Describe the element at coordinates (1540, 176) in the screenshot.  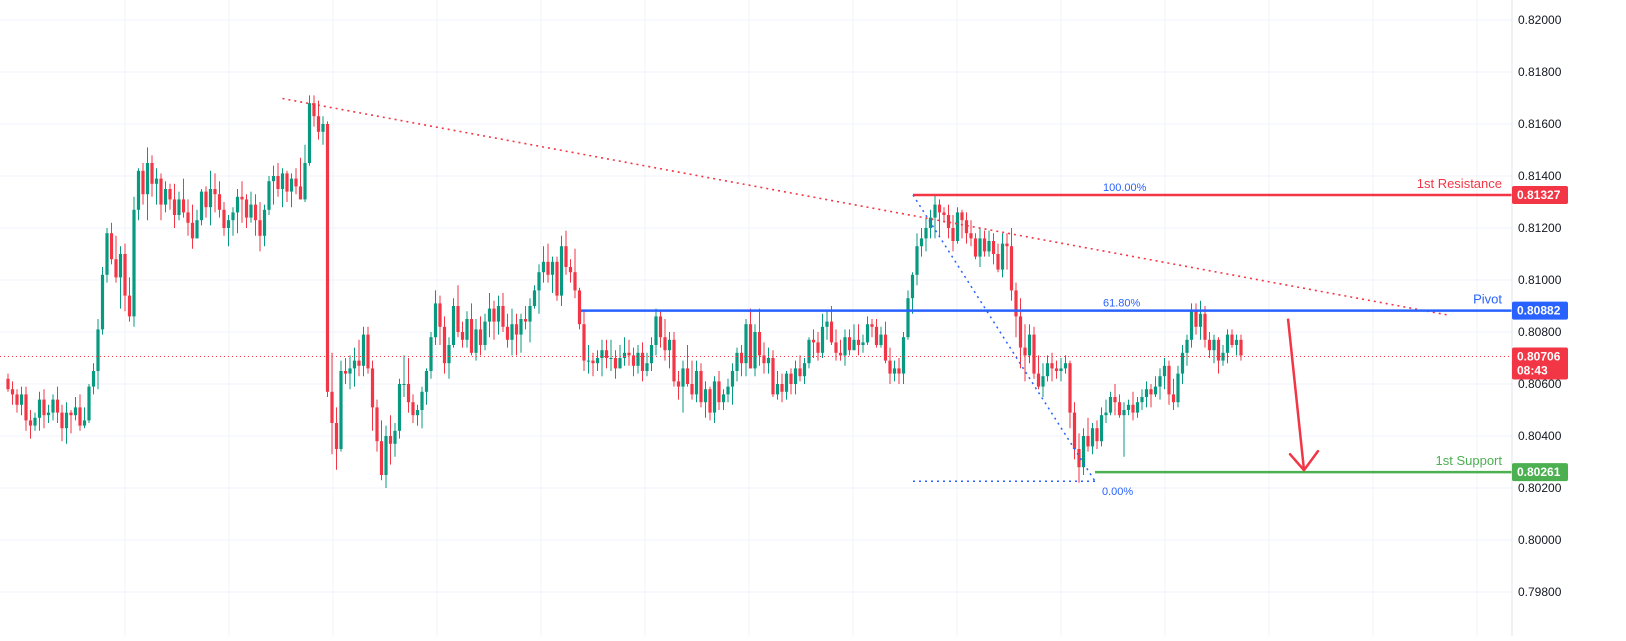
I see `y-tick-label: 0.81400` at that location.